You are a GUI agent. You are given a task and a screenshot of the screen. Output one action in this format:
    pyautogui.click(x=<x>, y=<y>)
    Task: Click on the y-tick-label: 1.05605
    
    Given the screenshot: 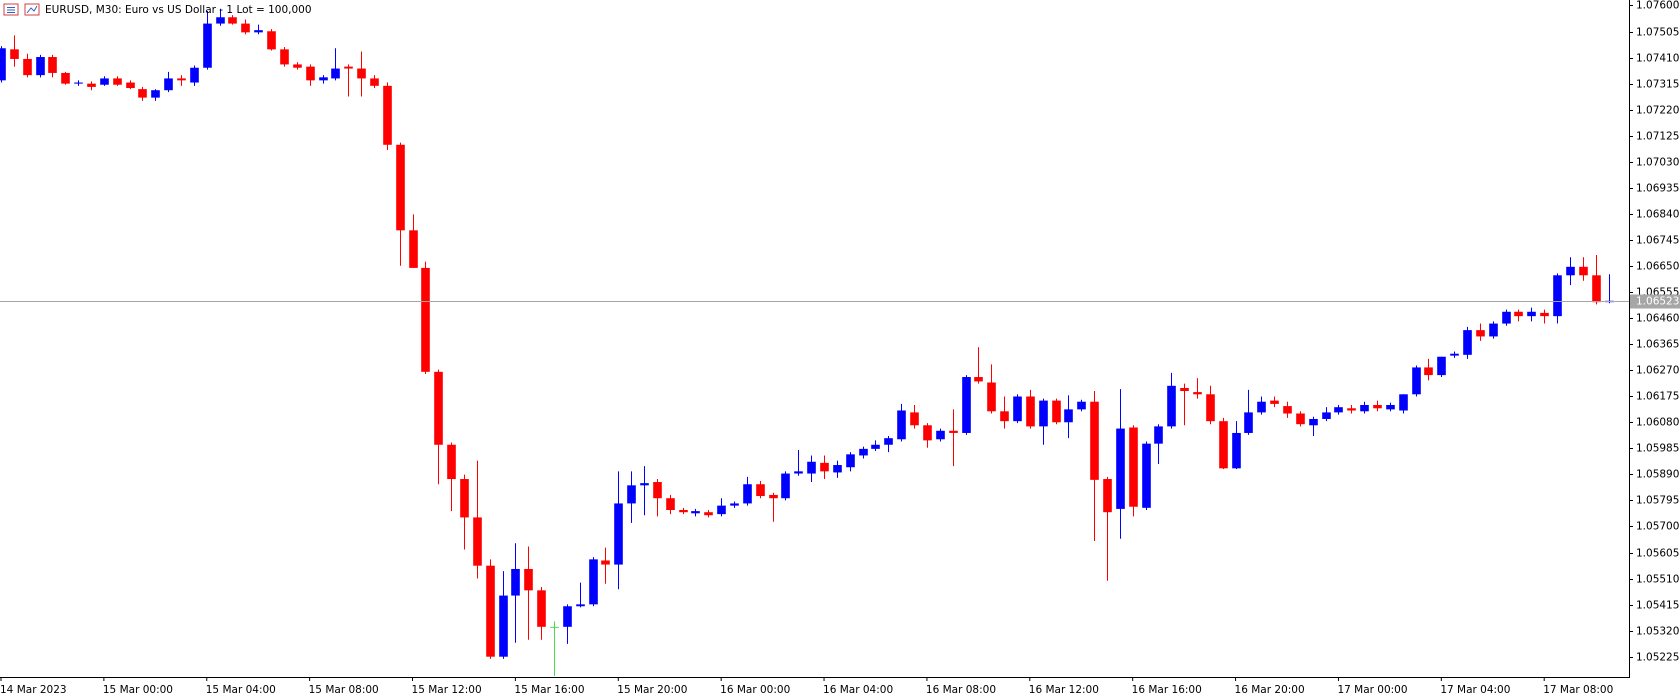 What is the action you would take?
    pyautogui.click(x=1657, y=554)
    